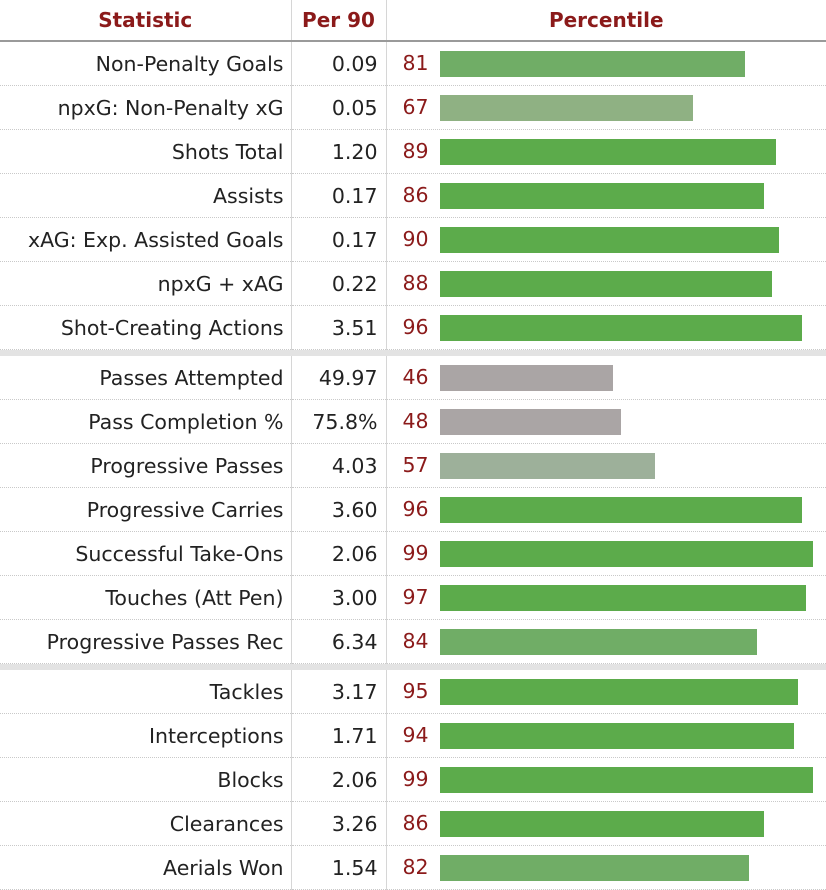 This screenshot has height=890, width=826. Describe the element at coordinates (146, 509) in the screenshot. I see `statistic-cell: Progressive Carries` at that location.